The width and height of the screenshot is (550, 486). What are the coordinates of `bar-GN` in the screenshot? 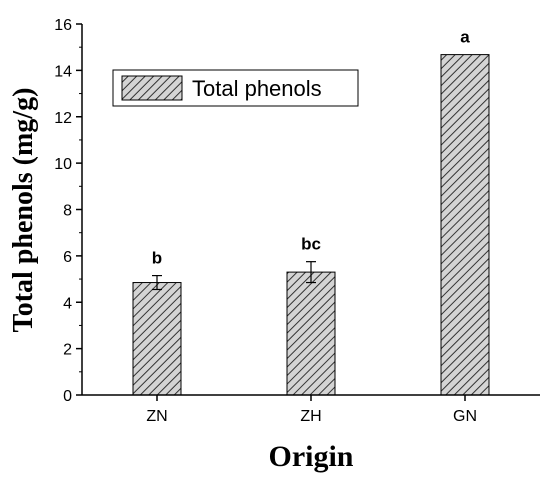 It's located at (465, 225).